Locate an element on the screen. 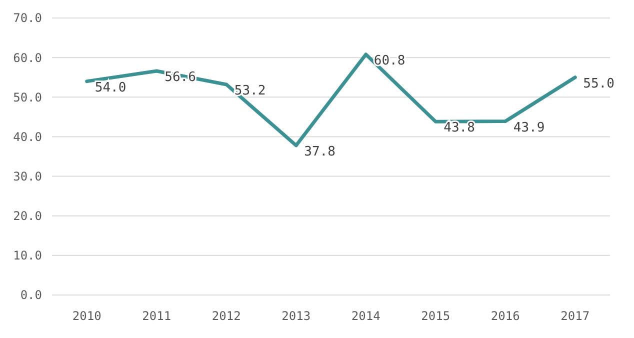  y-tick-label: 20.0 is located at coordinates (27, 216).